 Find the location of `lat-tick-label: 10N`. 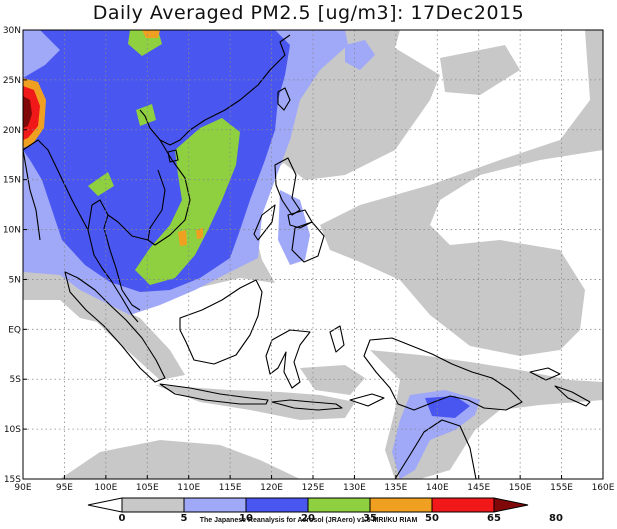

lat-tick-label: 10N is located at coordinates (12, 231).